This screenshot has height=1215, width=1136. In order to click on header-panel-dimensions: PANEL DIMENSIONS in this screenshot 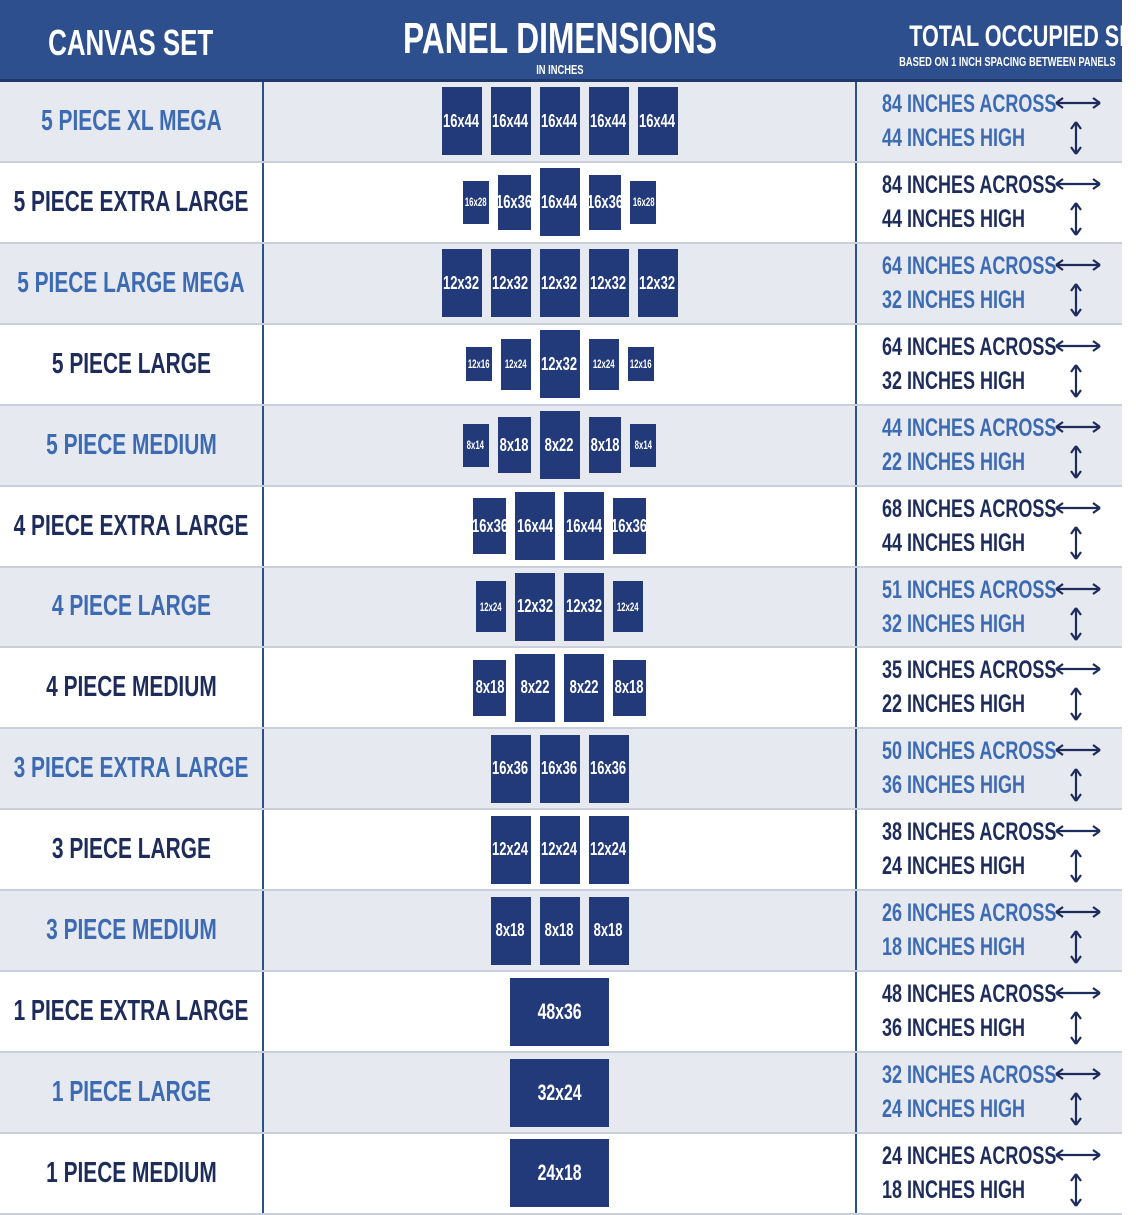, I will do `click(559, 39)`.